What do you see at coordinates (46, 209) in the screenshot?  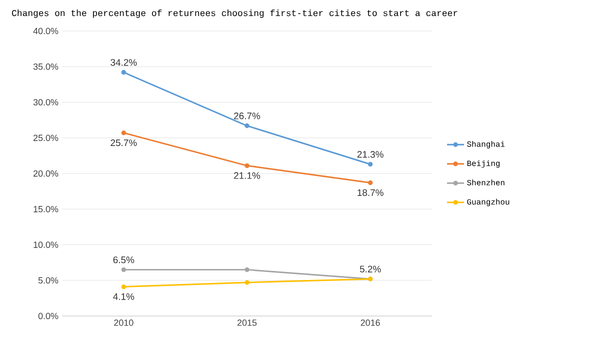 I see `y-tick-label: 15.0%` at bounding box center [46, 209].